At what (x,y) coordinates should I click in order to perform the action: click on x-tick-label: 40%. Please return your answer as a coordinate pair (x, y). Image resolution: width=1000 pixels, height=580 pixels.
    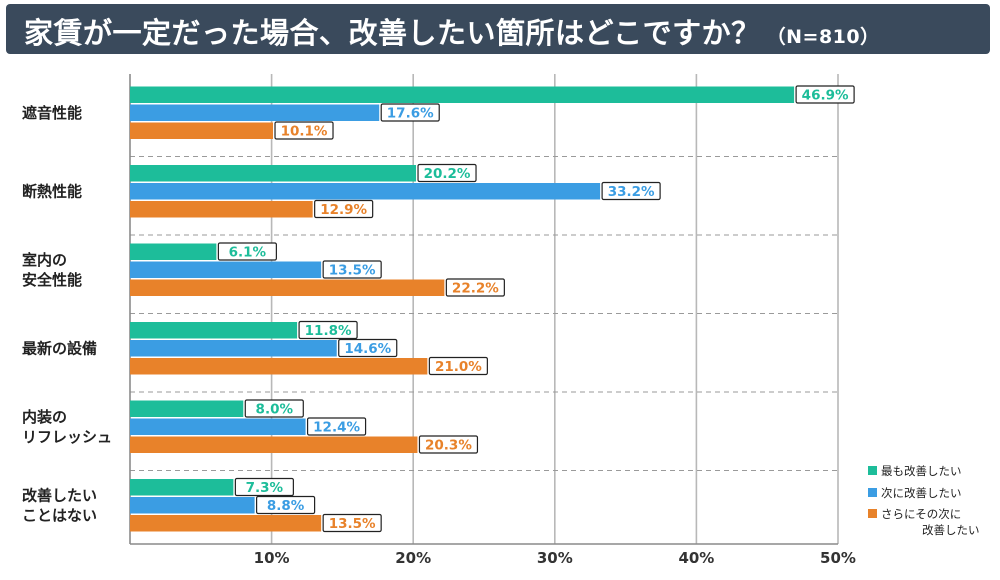
    Looking at the image, I should click on (696, 558).